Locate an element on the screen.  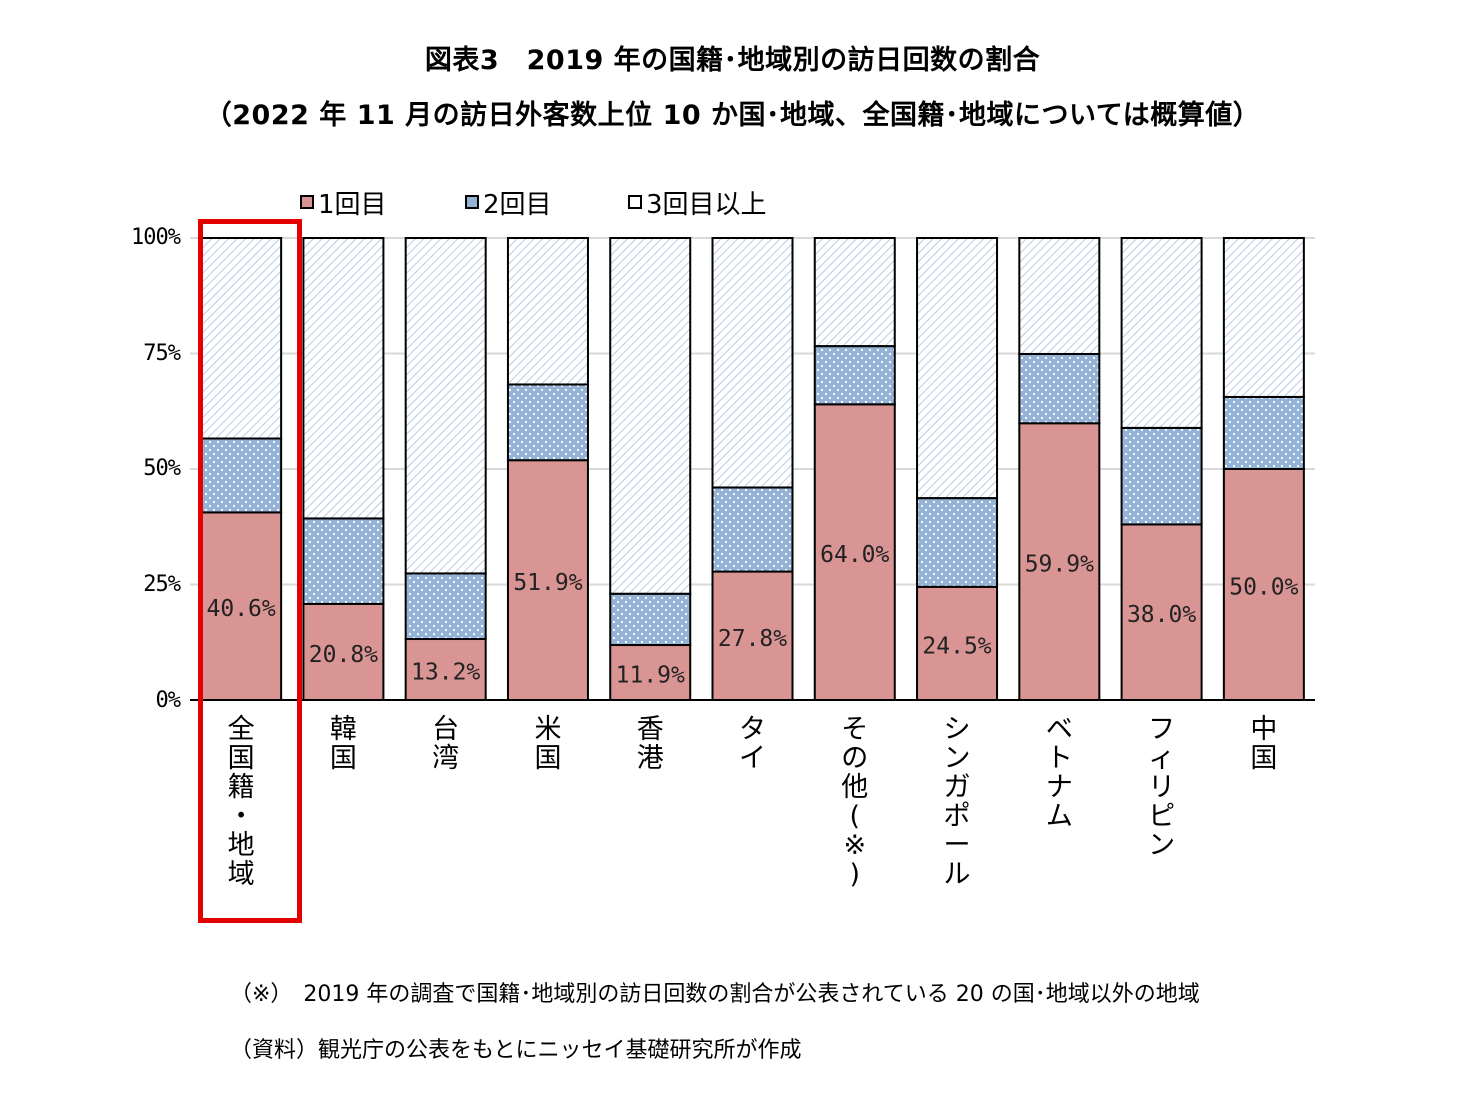
legend-item-third: 3回目以上 is located at coordinates (697, 203).